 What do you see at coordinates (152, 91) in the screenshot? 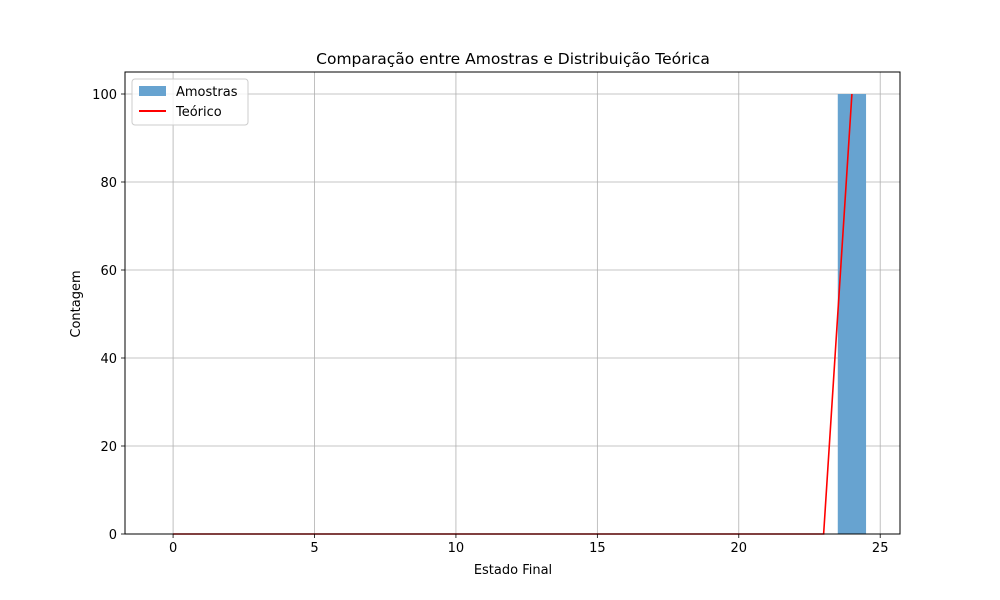
I see `legend-swatch-amostras` at bounding box center [152, 91].